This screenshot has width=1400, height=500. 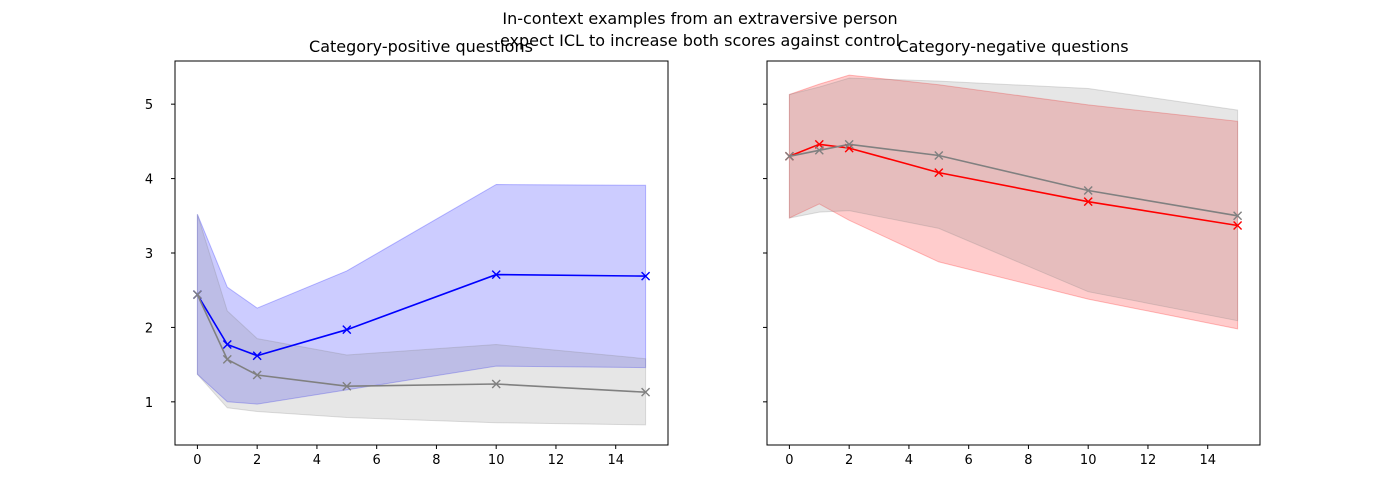 I want to click on y-tick-label: 2, so click(x=149, y=328).